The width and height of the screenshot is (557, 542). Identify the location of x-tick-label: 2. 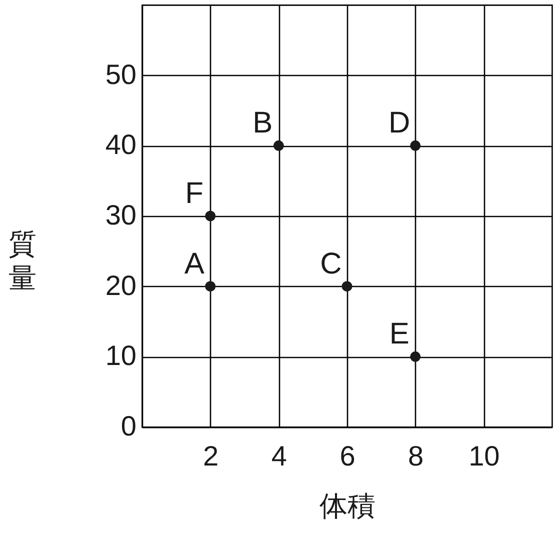
(211, 456).